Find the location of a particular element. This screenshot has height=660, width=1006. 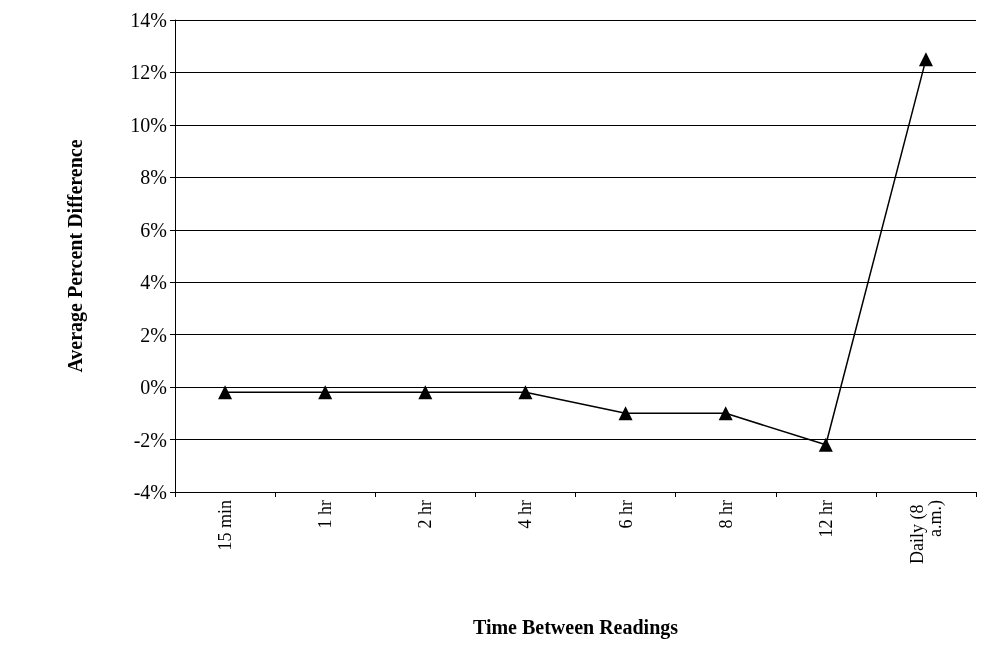

y-tick-label: -4% is located at coordinates (150, 492).